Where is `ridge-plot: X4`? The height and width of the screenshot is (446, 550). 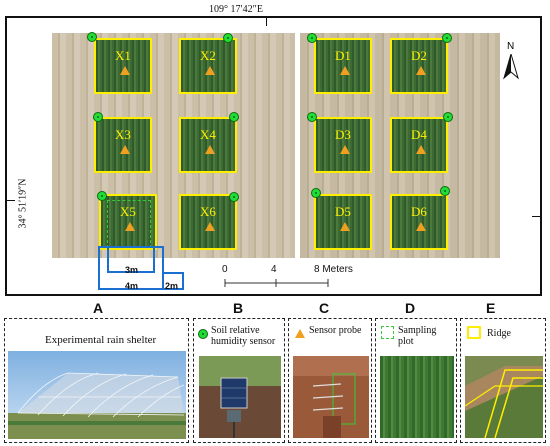
ridge-plot: X4 is located at coordinates (208, 145).